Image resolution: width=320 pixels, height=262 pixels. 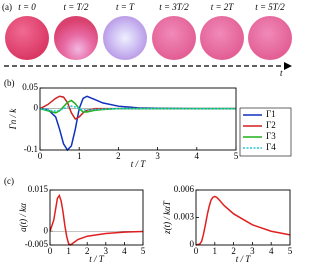 What do you see at coordinates (9, 181) in the screenshot?
I see `panel-label: (c)` at bounding box center [9, 181].